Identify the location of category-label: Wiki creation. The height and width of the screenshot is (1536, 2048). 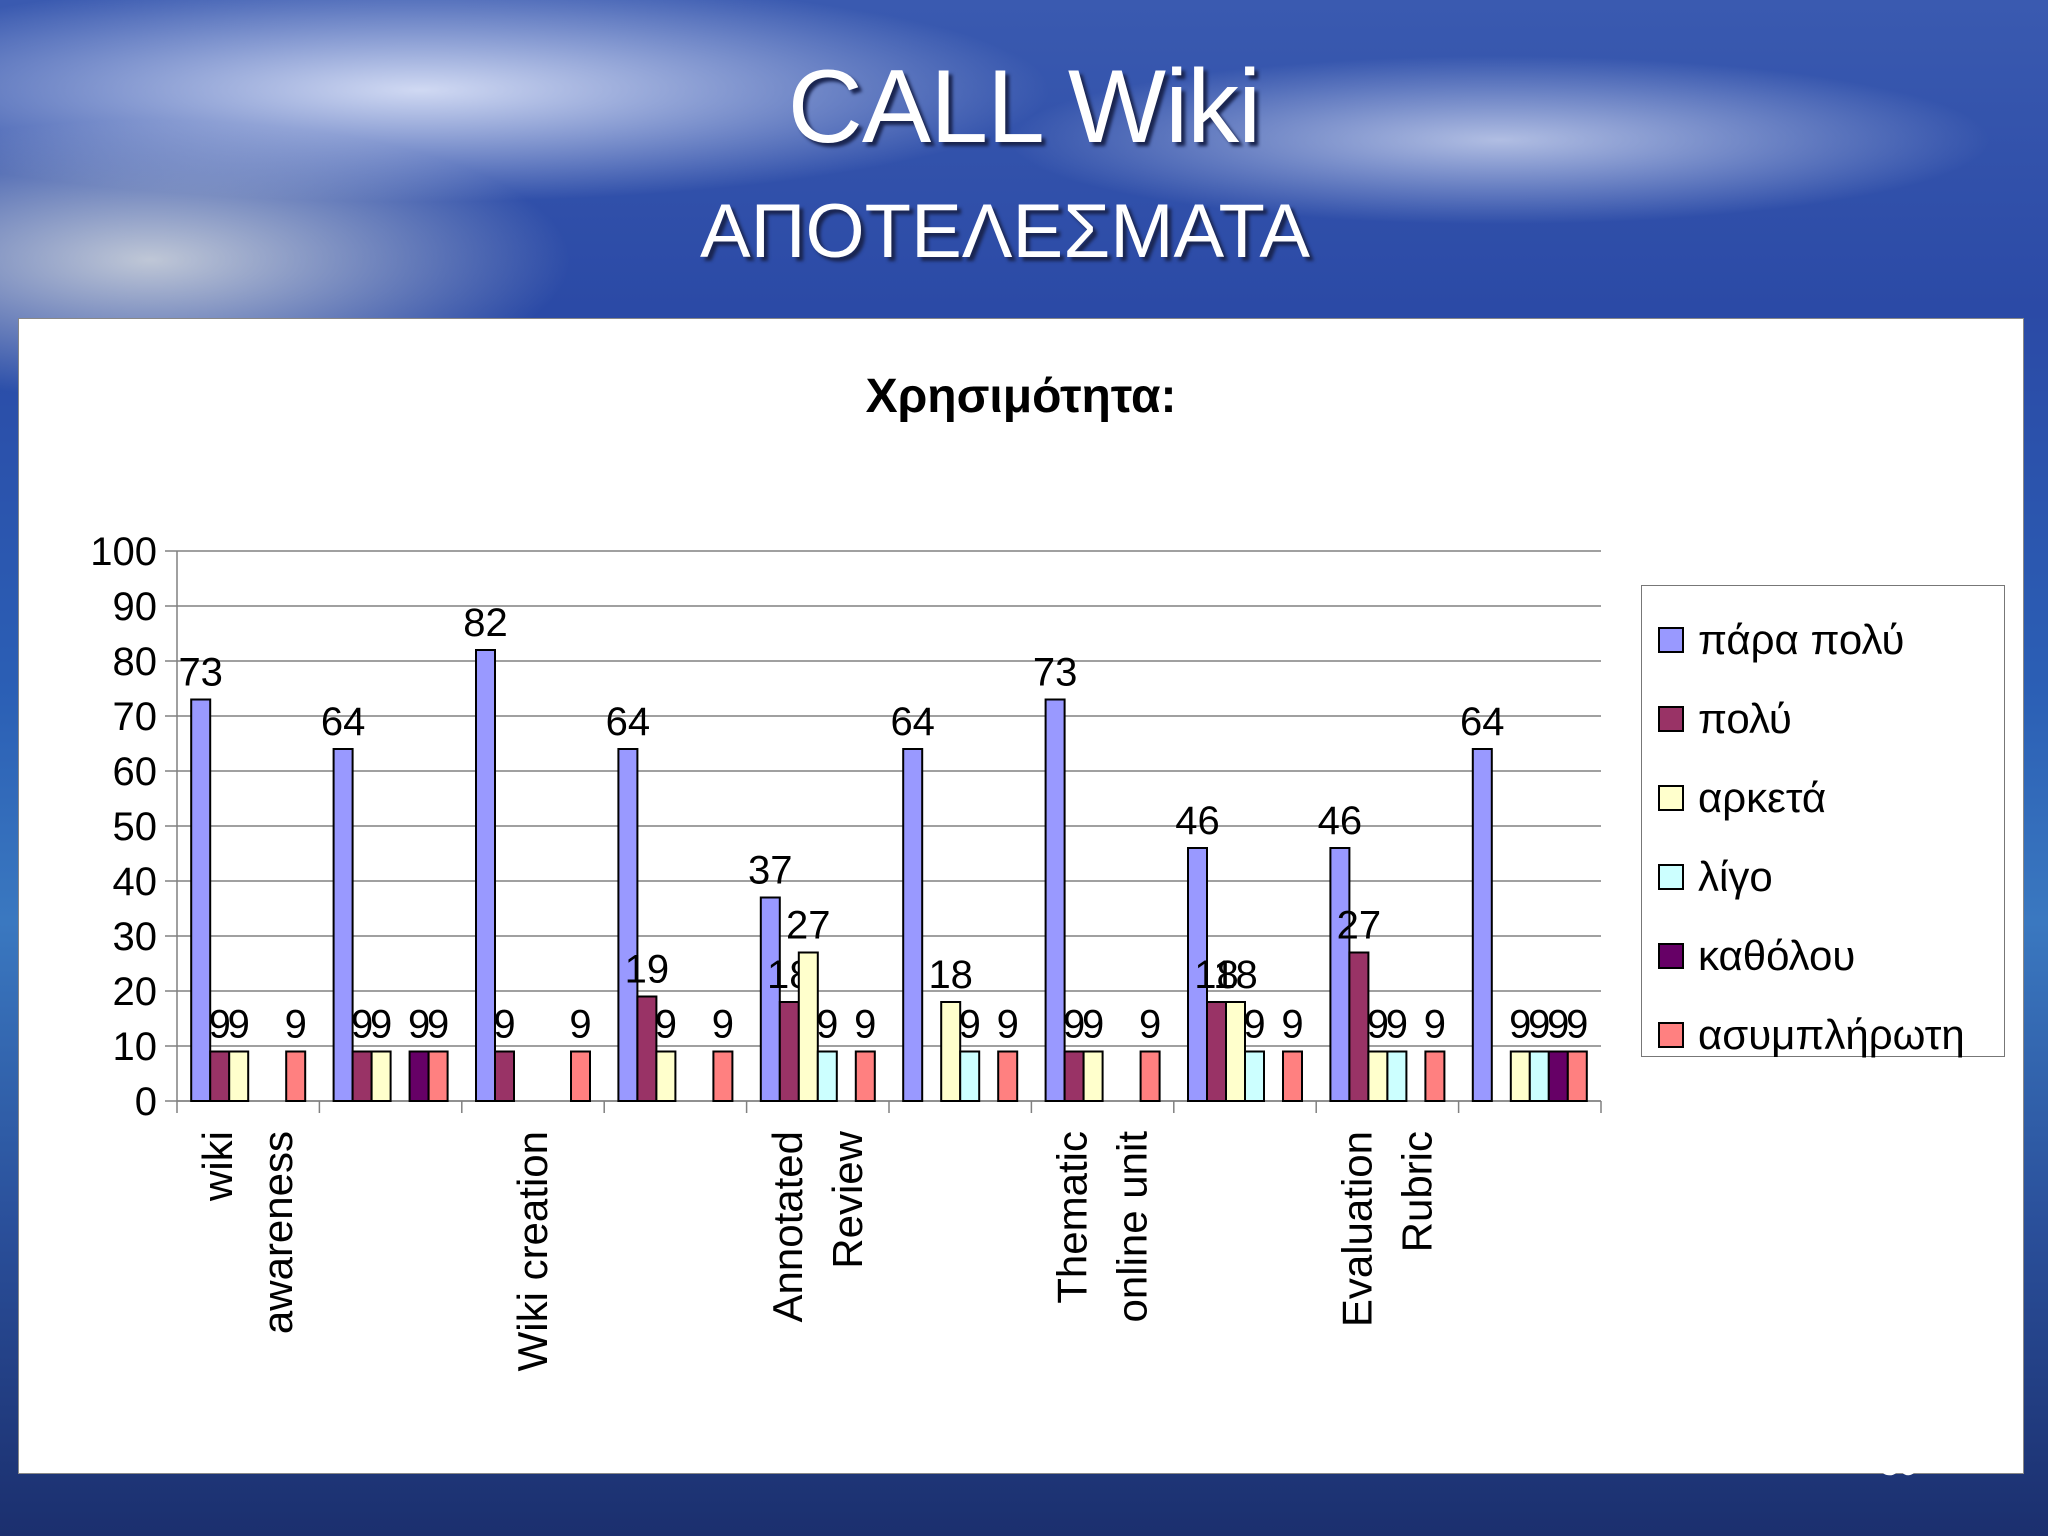
(532, 1251).